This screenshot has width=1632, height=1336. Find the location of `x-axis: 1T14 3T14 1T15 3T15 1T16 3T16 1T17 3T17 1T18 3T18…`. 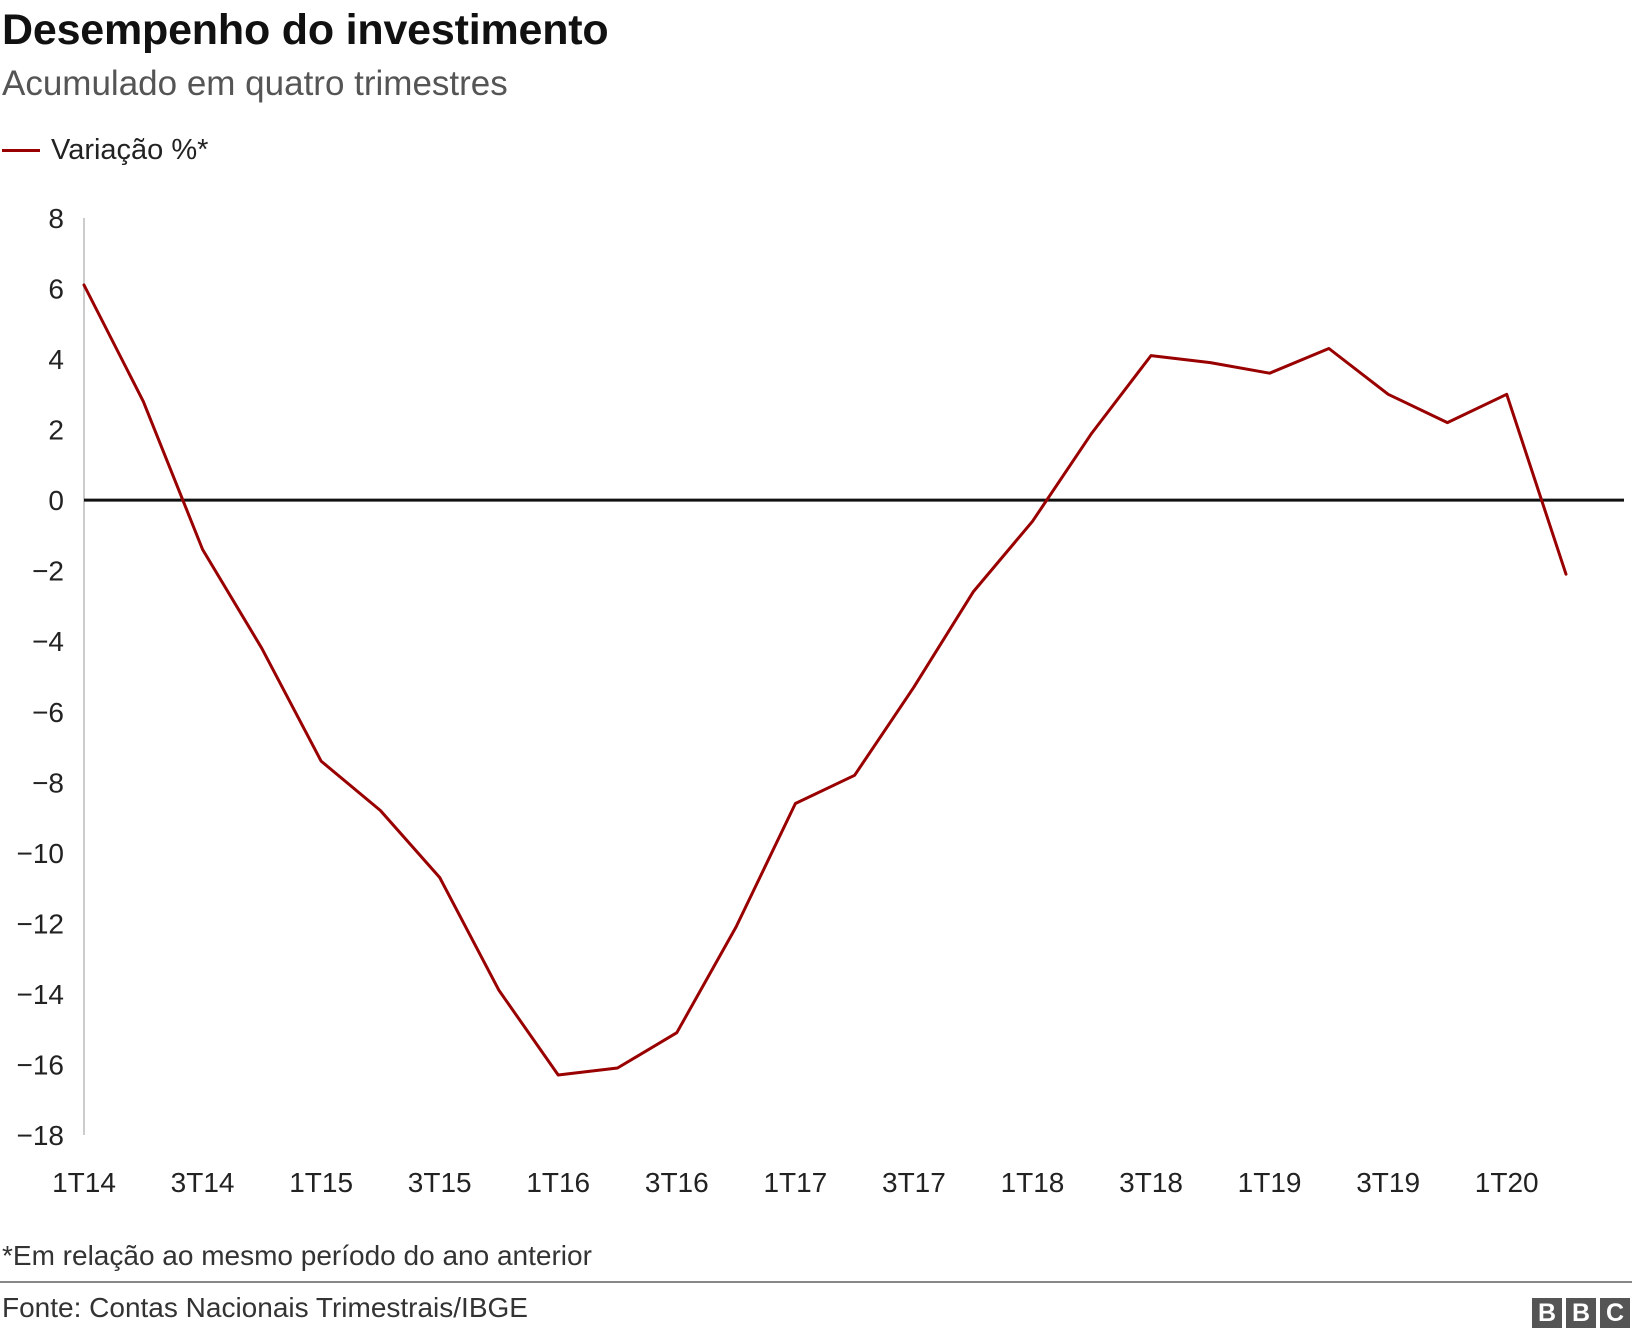

x-axis: 1T14 3T14 1T15 3T15 1T16 3T16 1T17 3T17 1T18 3T18… is located at coordinates (795, 1182).